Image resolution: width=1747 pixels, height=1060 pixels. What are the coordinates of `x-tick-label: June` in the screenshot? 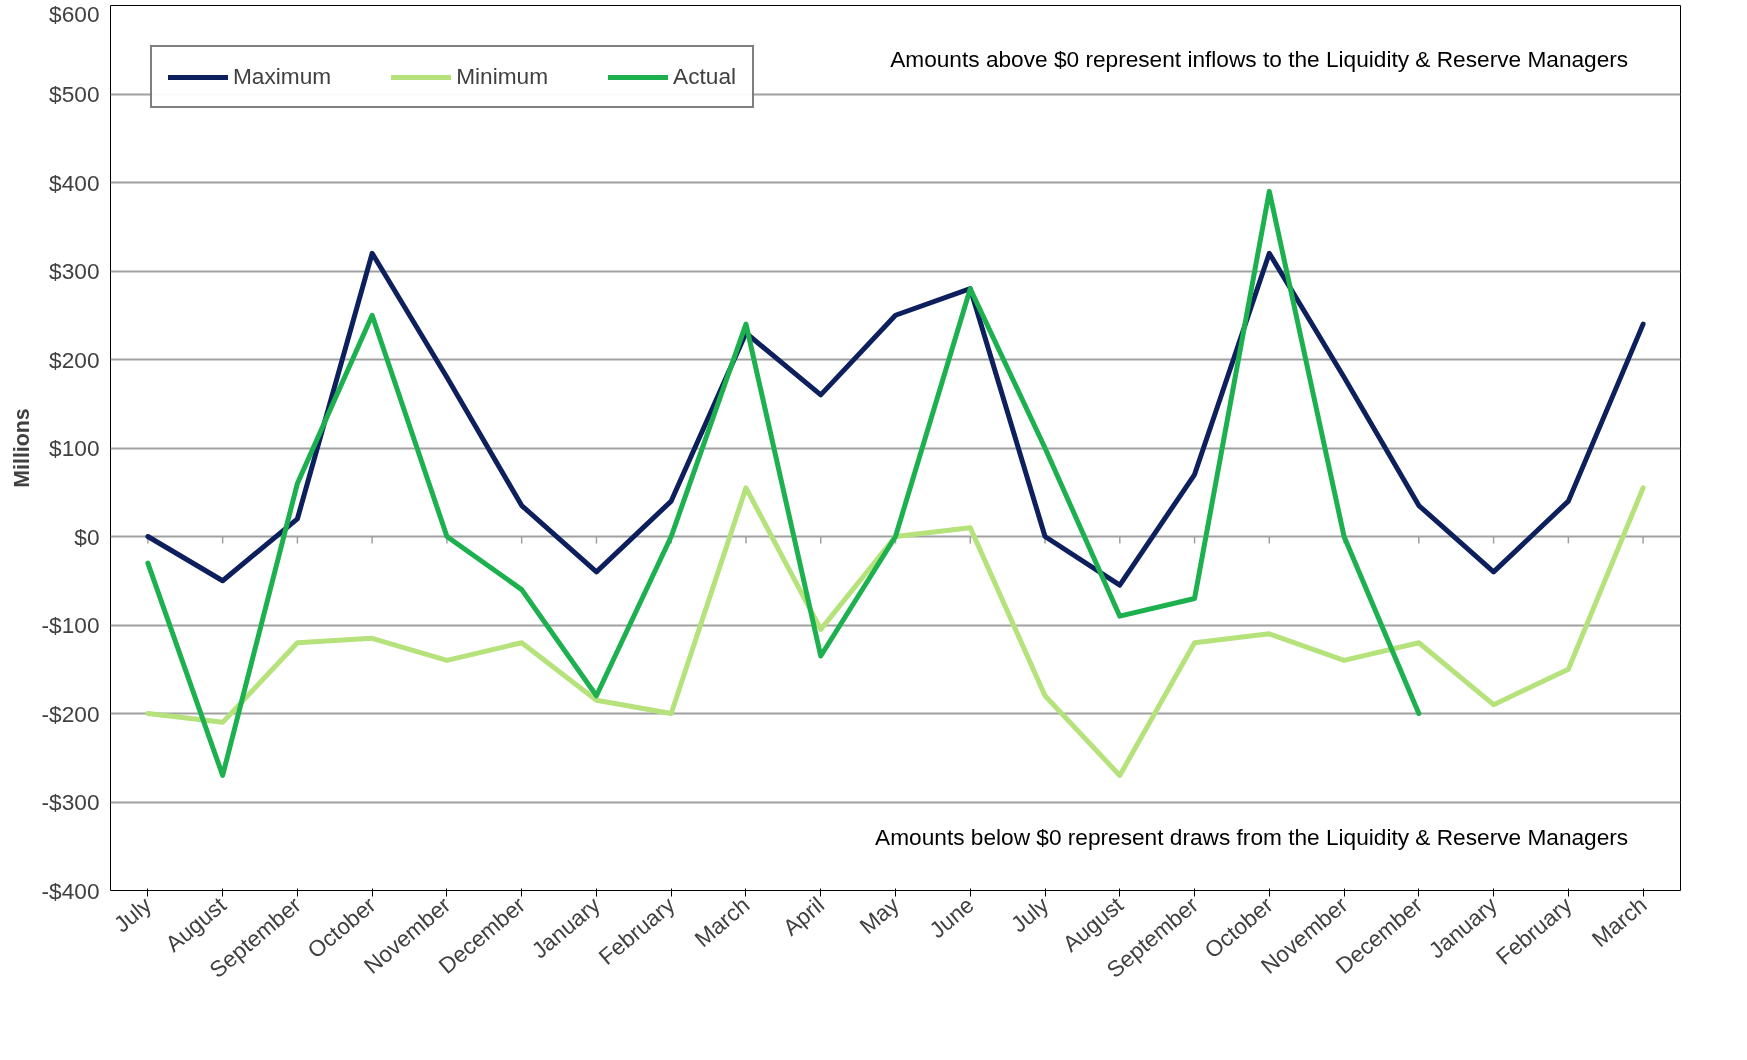 It's located at (951, 917).